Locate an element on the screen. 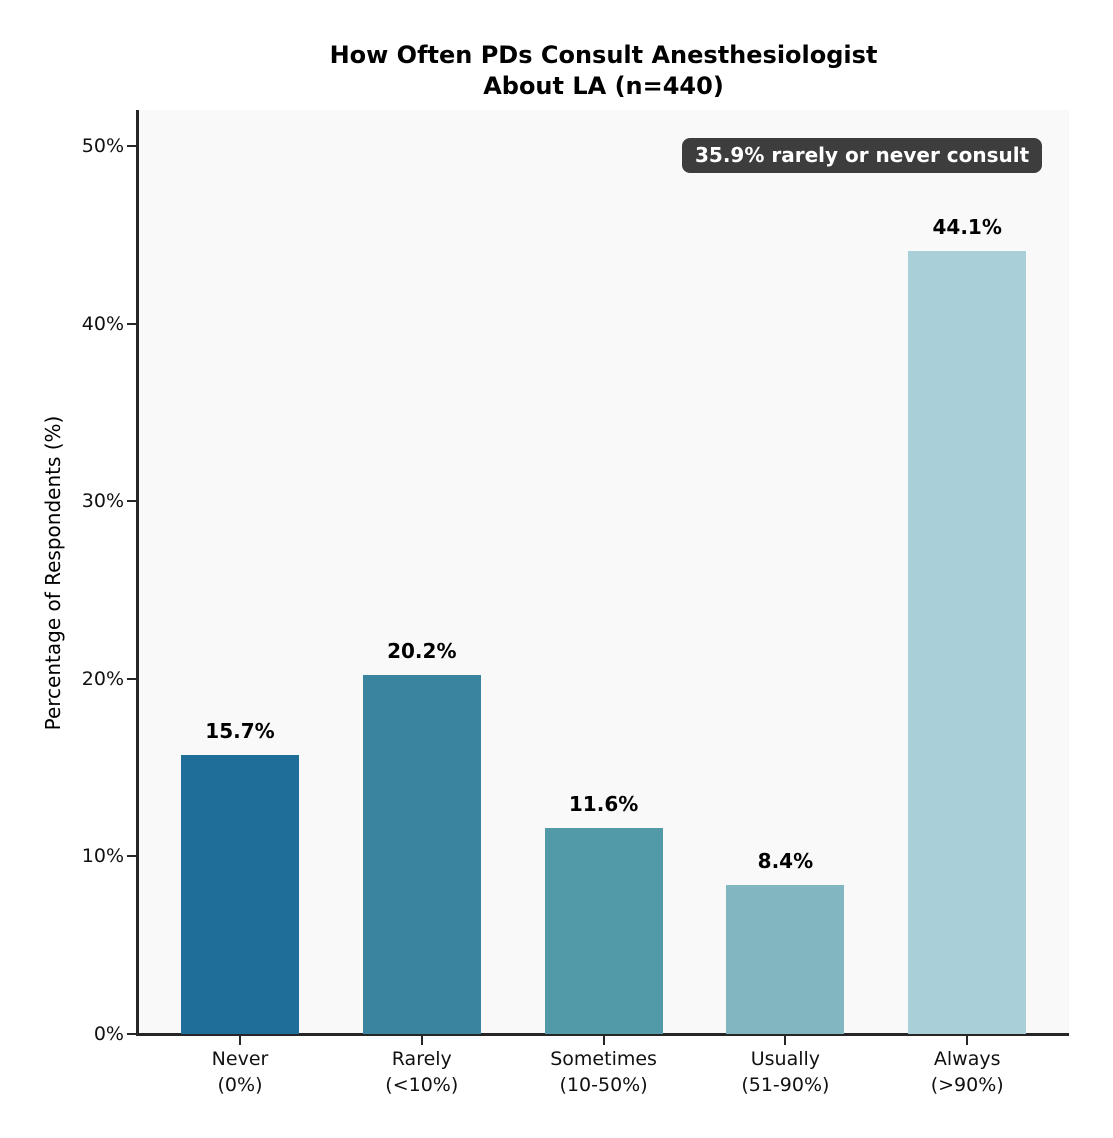  x-category-name: Usually is located at coordinates (785, 1059).